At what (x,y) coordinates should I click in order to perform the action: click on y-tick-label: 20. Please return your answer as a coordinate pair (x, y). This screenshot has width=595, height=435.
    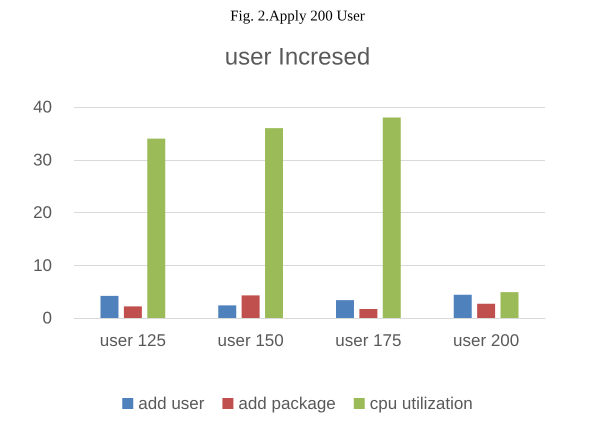
    Looking at the image, I should click on (42, 212).